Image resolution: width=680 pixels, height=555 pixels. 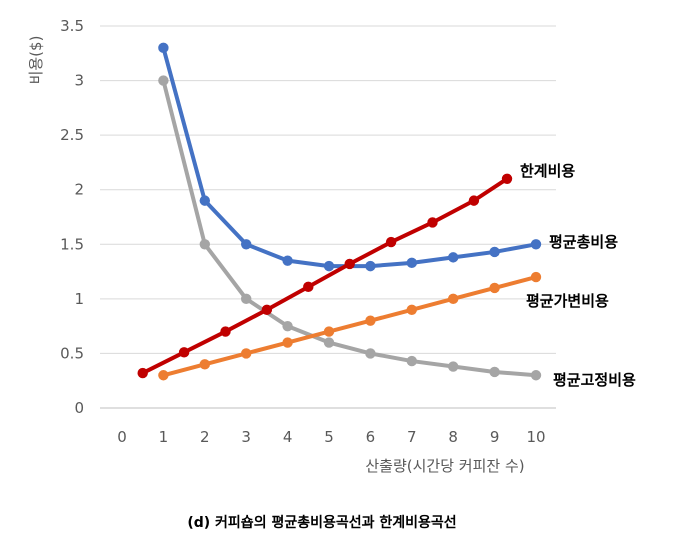 I want to click on series-평균가변비용, so click(x=350, y=326).